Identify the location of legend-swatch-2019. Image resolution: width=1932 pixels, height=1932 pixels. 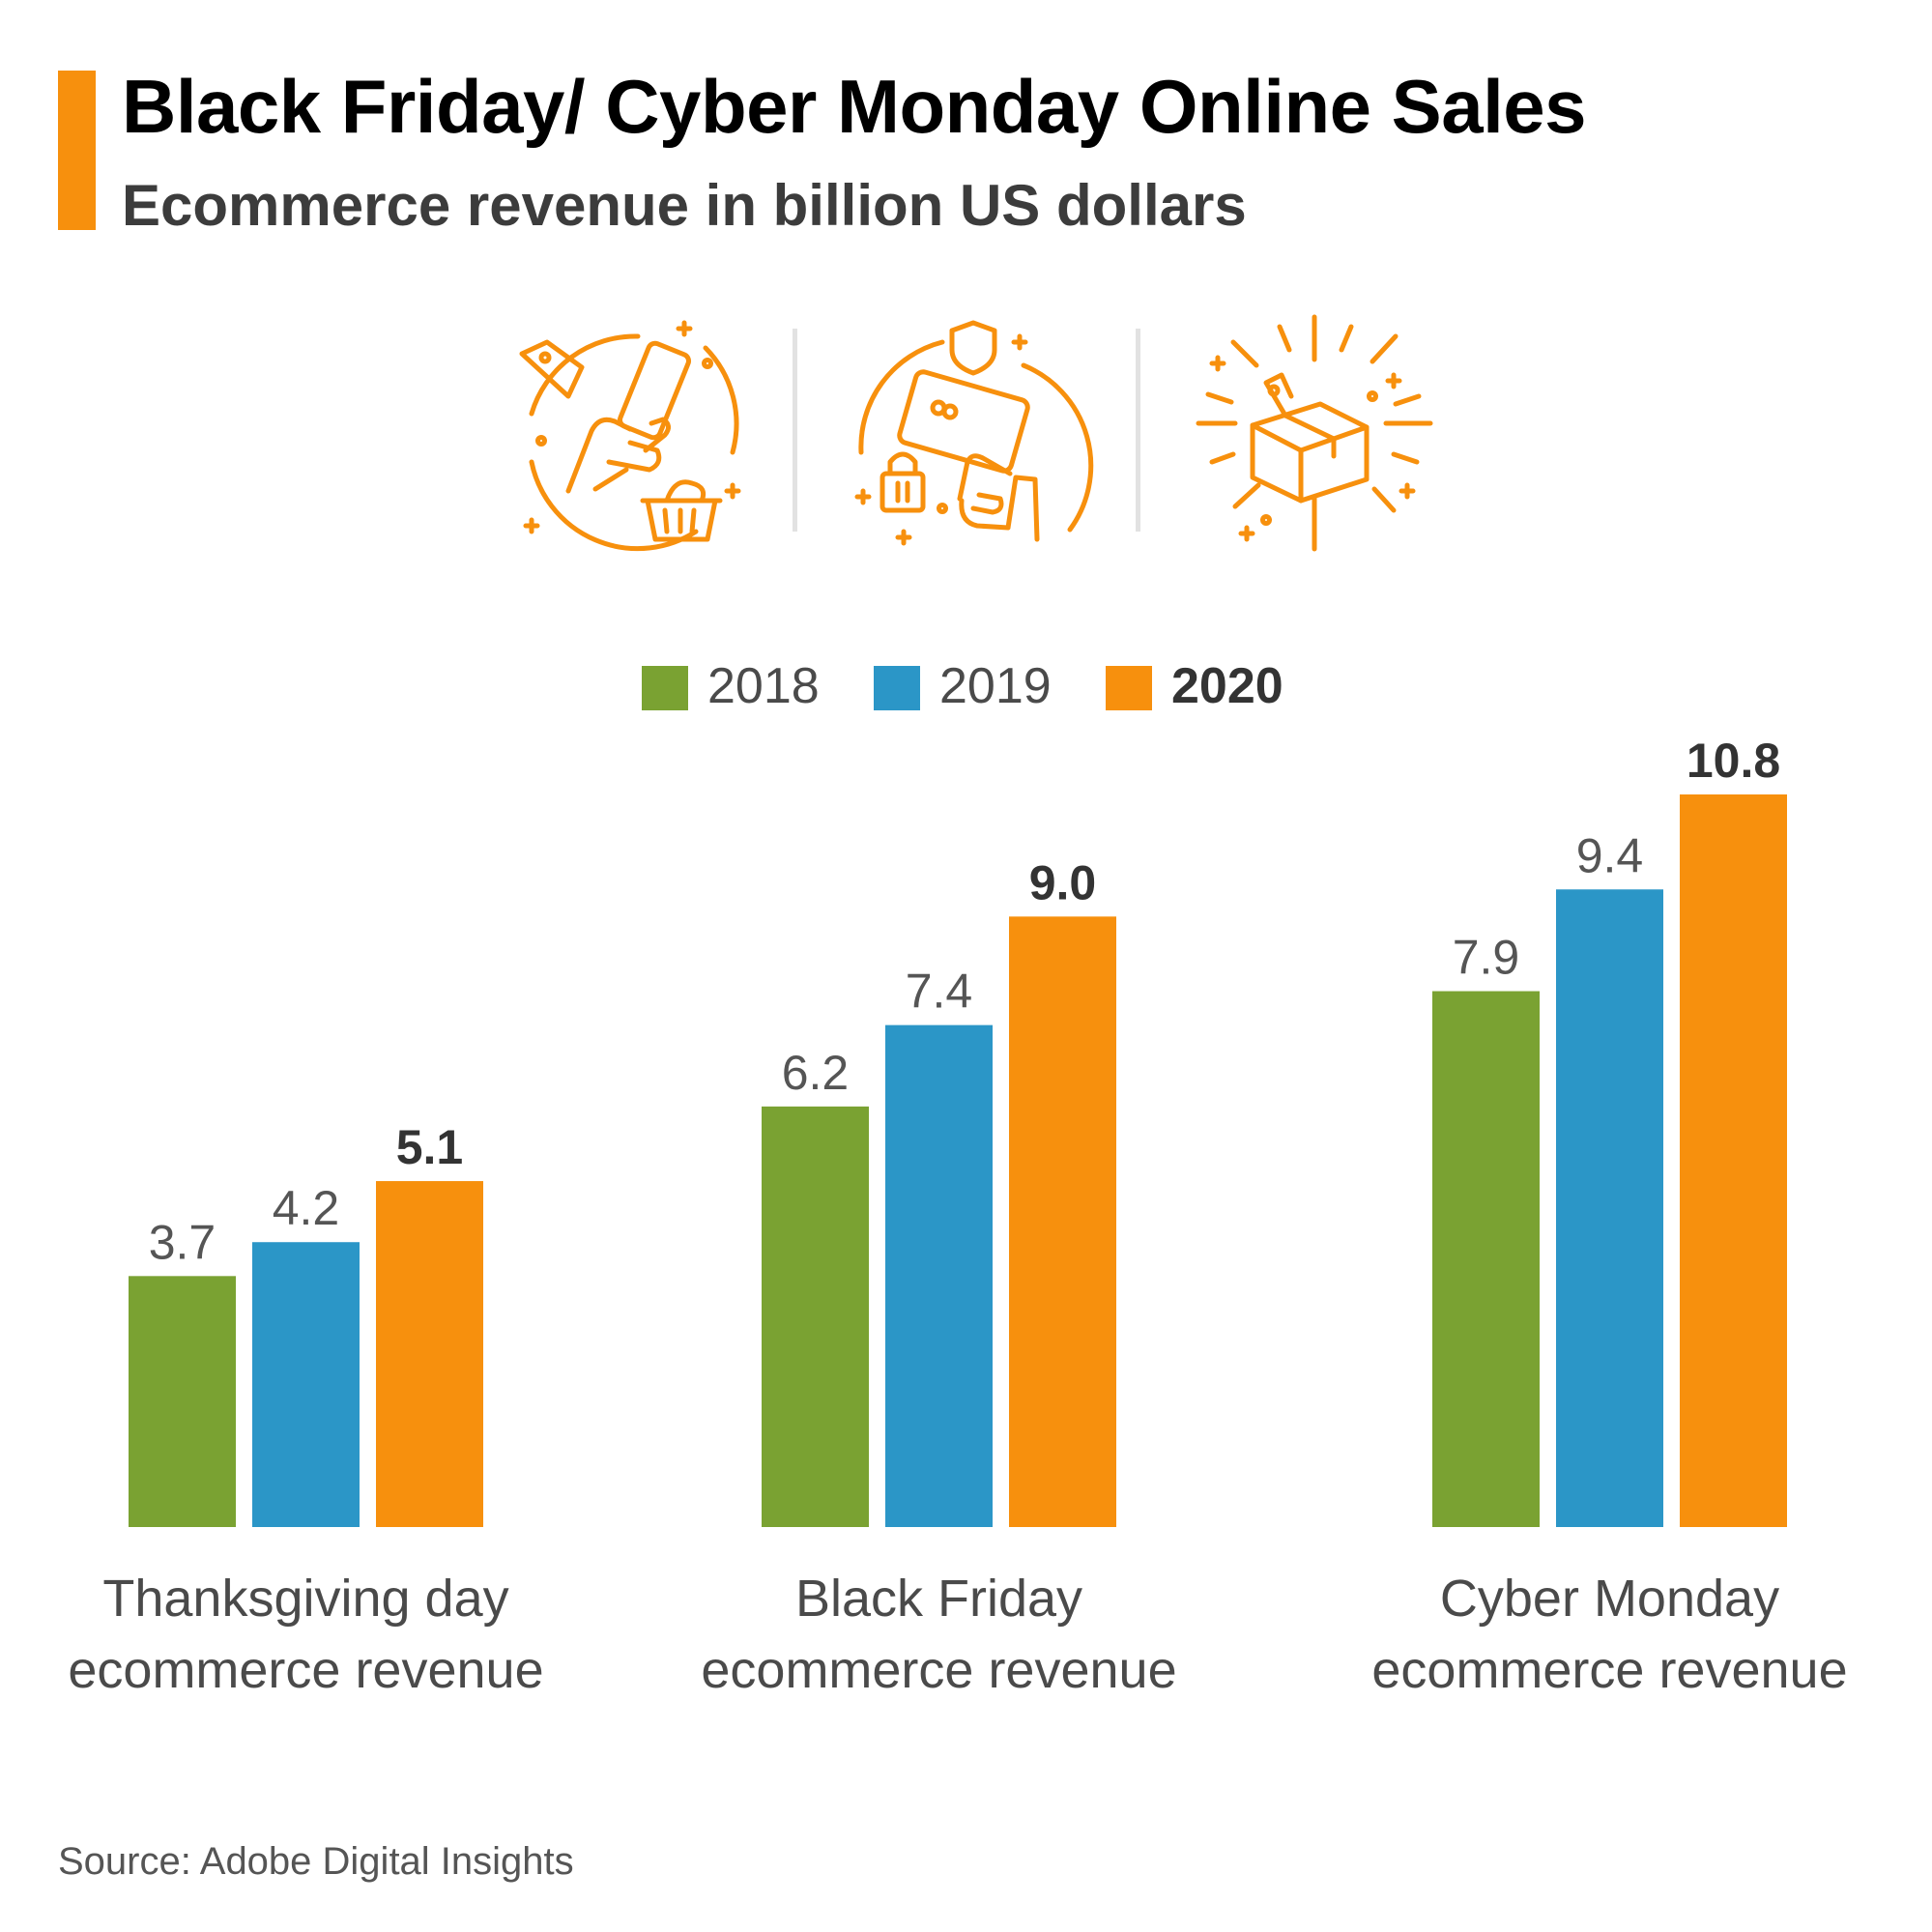
(897, 688).